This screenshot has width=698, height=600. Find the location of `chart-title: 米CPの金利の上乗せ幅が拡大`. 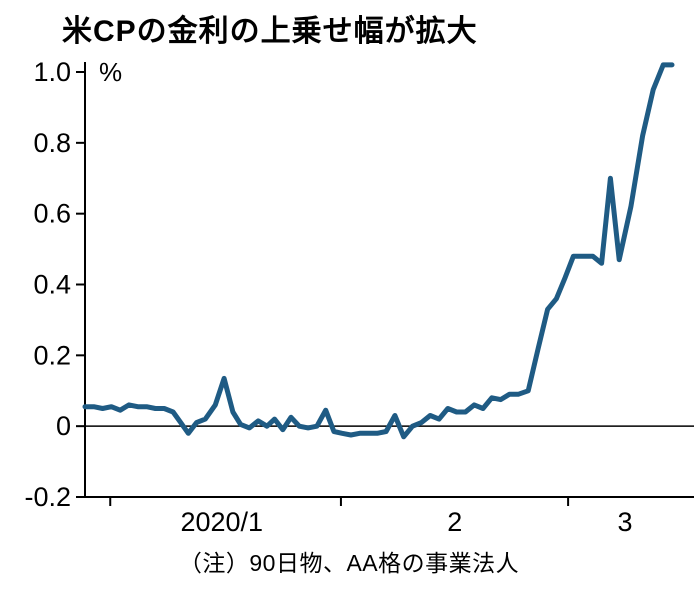

chart-title: 米CPの金利の上乗せ幅が拡大 is located at coordinates (270, 31).